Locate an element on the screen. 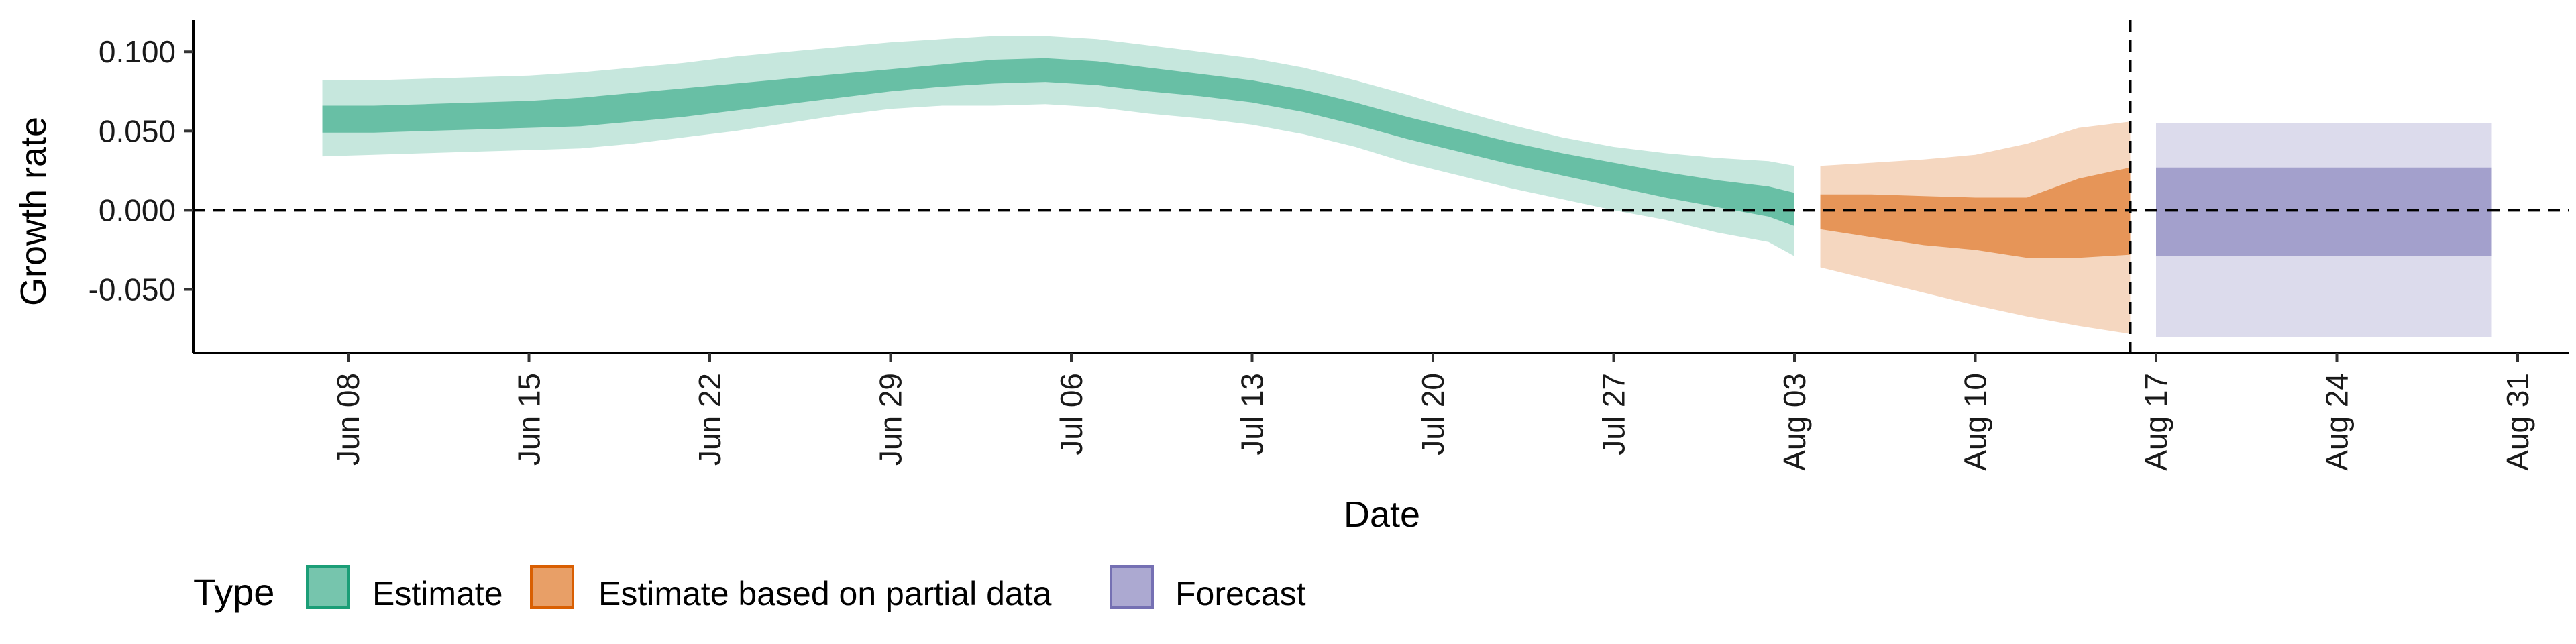  legend-label-forecast: Forecast is located at coordinates (1240, 593).